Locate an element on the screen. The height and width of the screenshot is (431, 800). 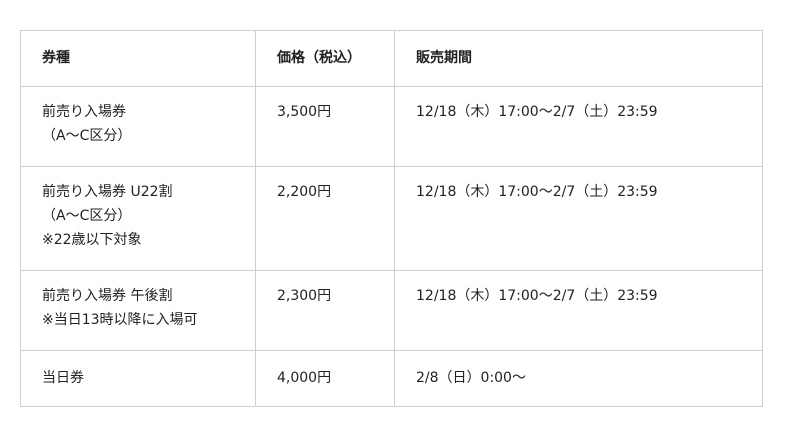
ticket-type-note: ※当日13時以降に入場可 is located at coordinates (120, 320).